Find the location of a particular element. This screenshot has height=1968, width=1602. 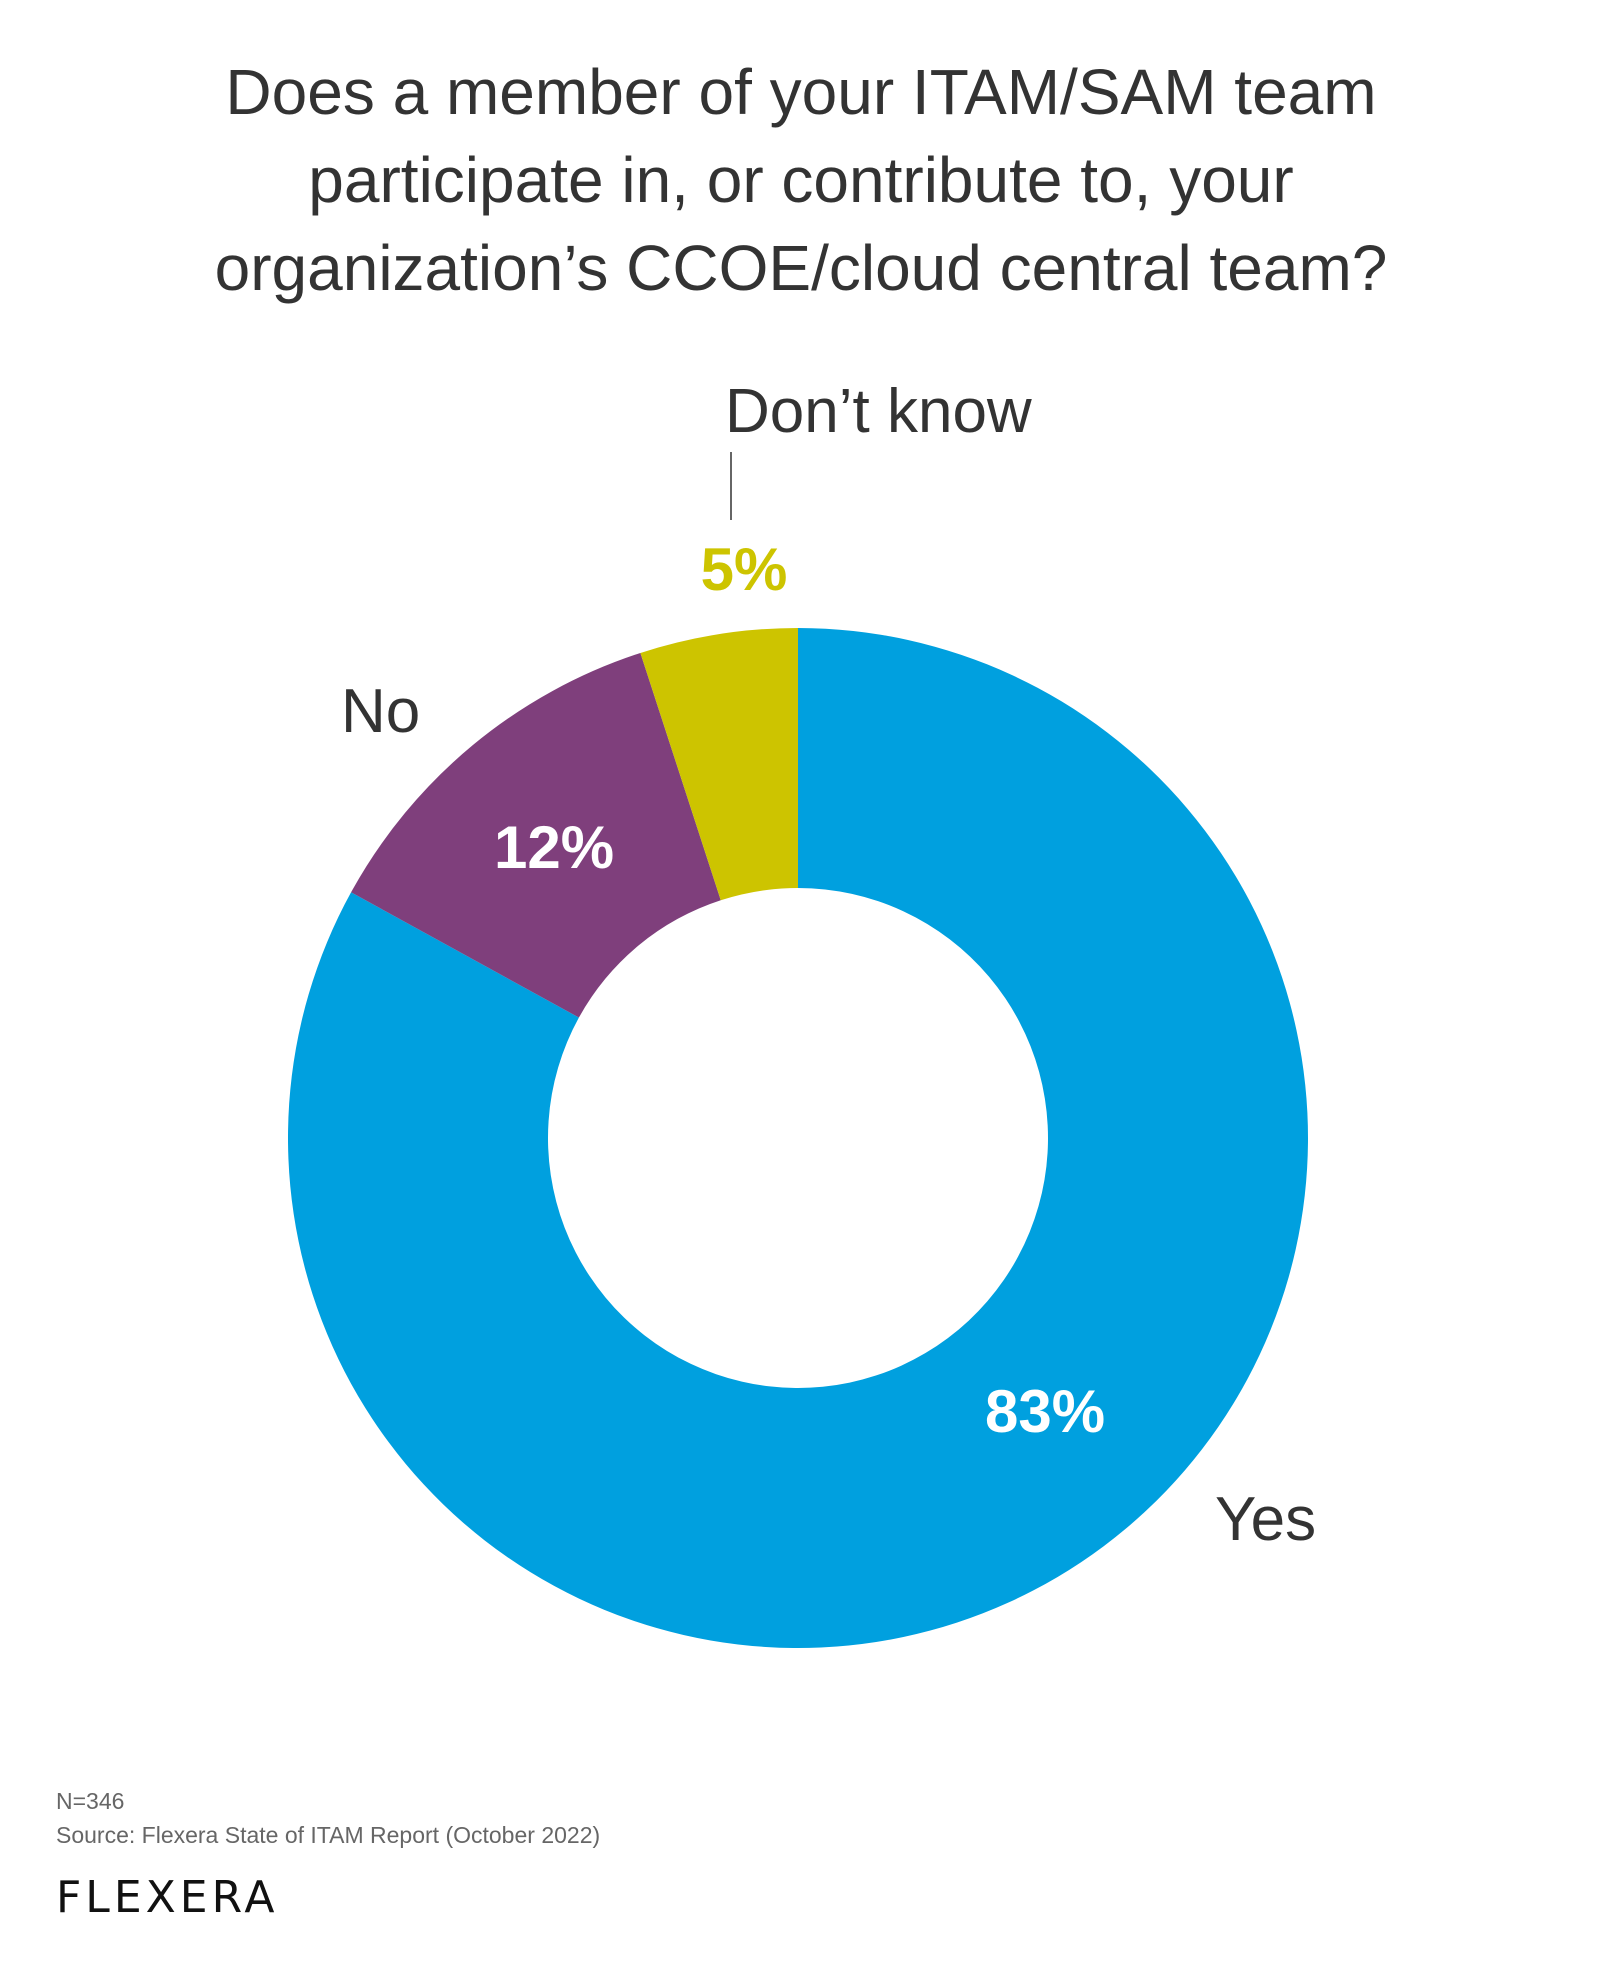

sample-size: N=346 is located at coordinates (90, 1801).